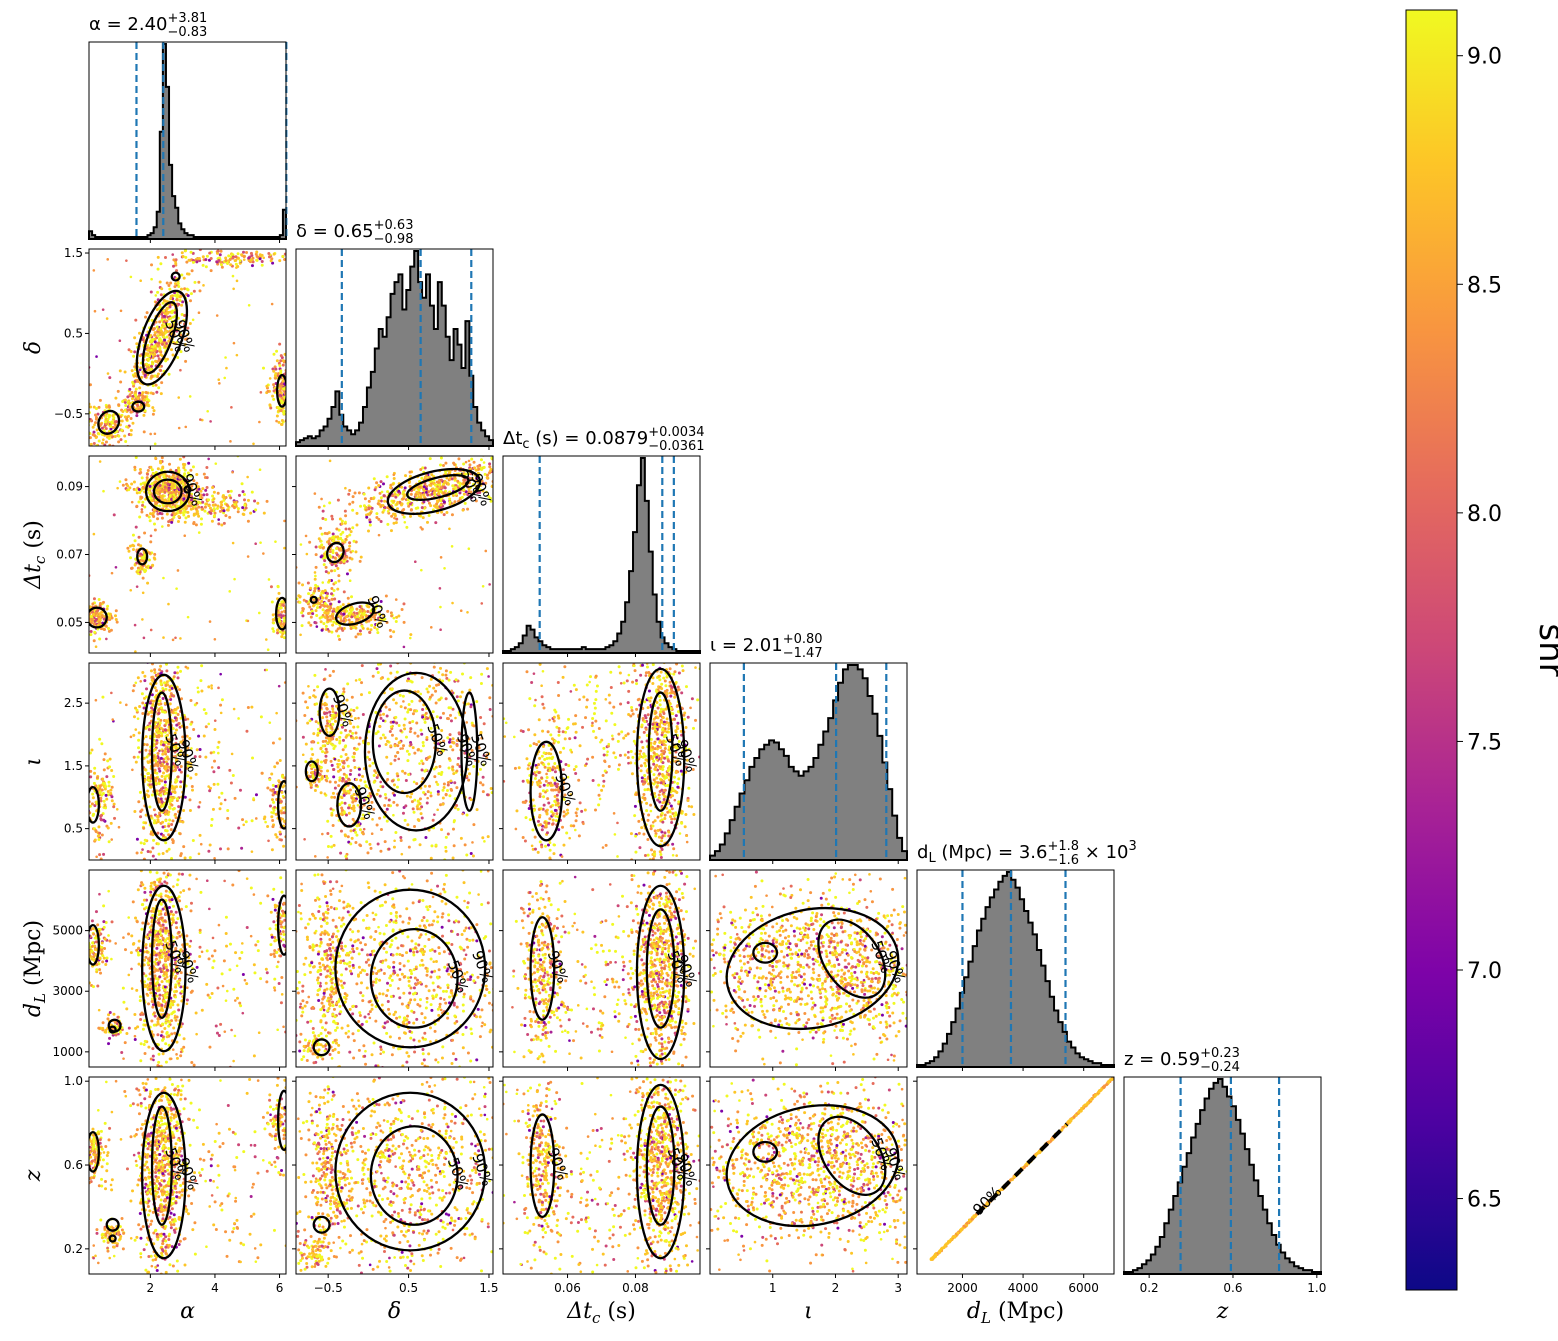  I want to click on samples: 90%, so click(185, 554).